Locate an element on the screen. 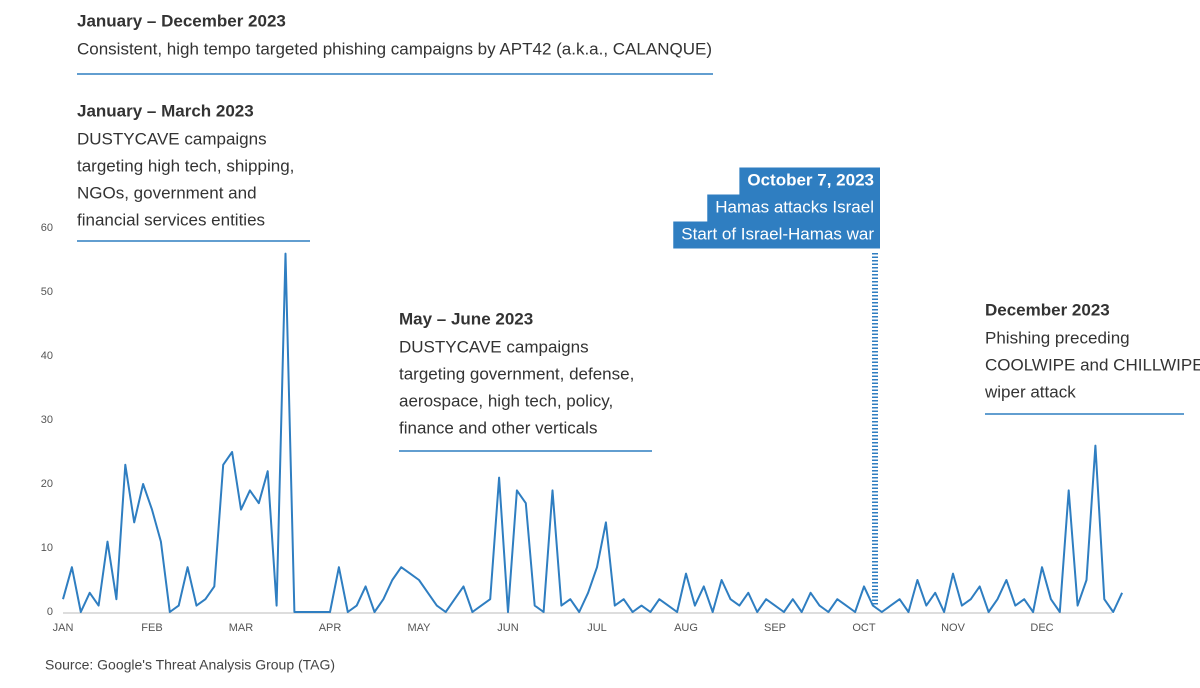 This screenshot has width=1200, height=688. annotation-text: Hamas attacks Israel is located at coordinates (794, 206).